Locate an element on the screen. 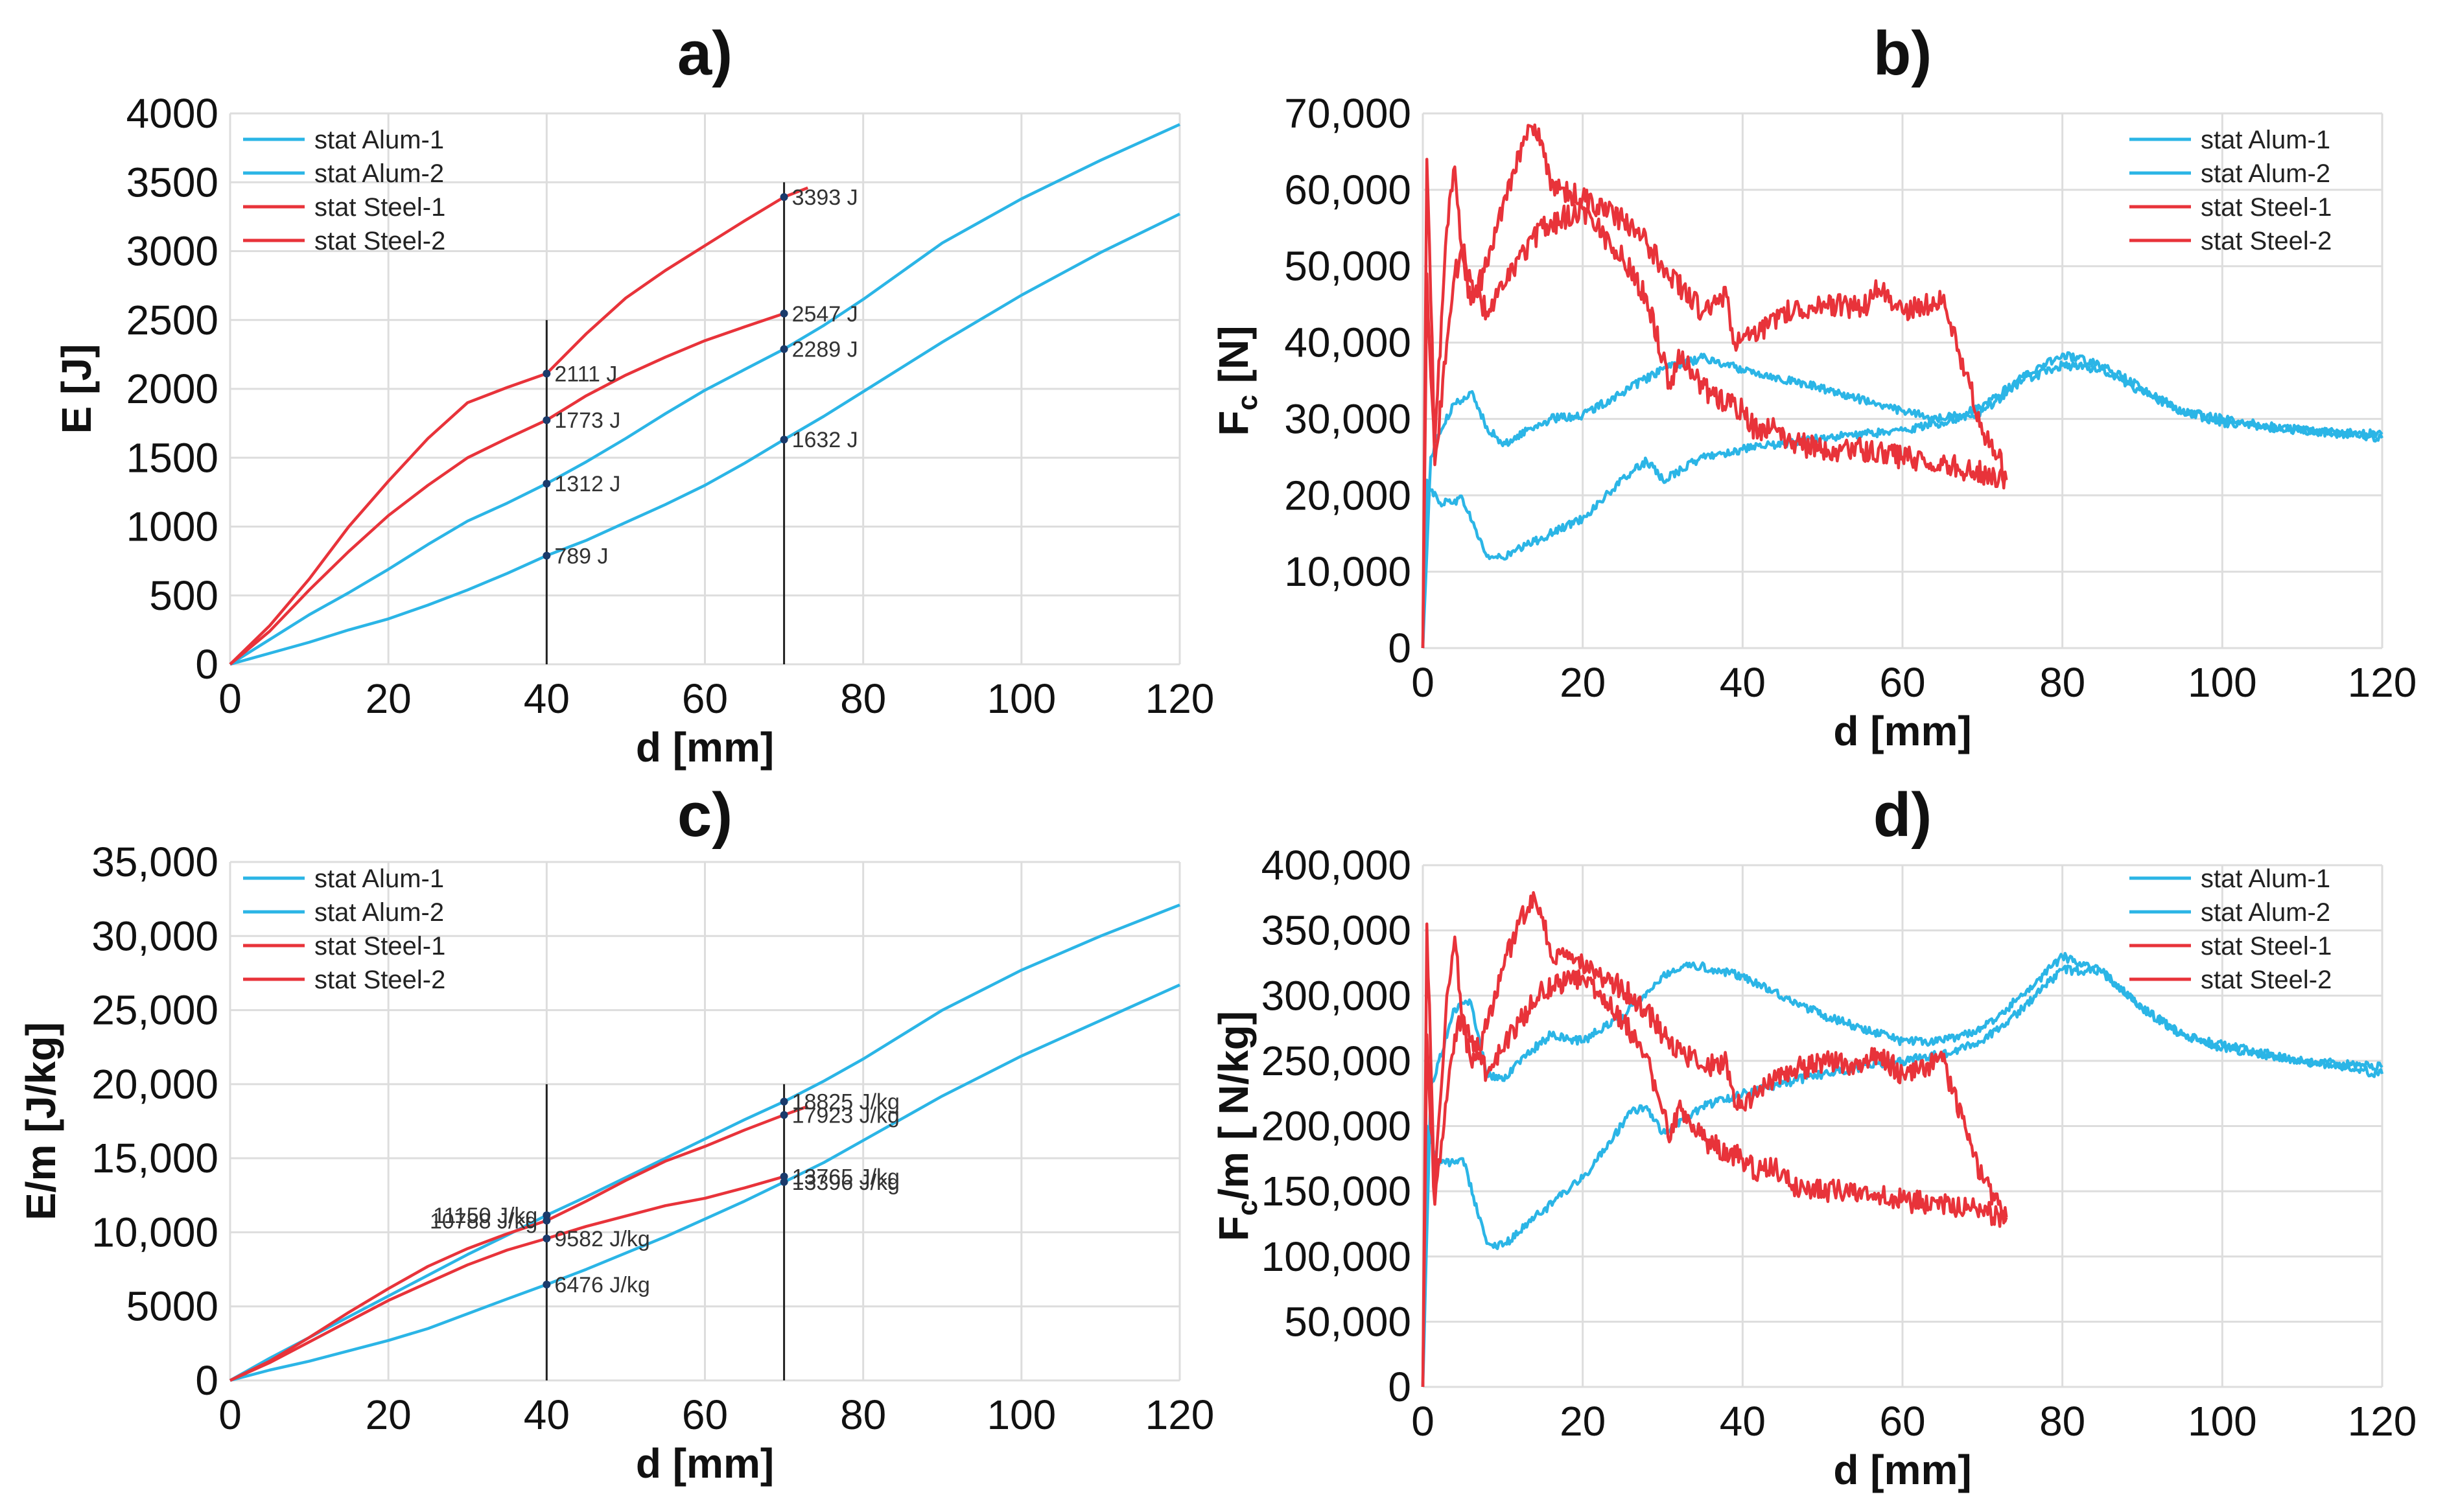 The width and height of the screenshot is (2447, 1512). annotation-label: 11150 J/kg is located at coordinates (485, 1216).